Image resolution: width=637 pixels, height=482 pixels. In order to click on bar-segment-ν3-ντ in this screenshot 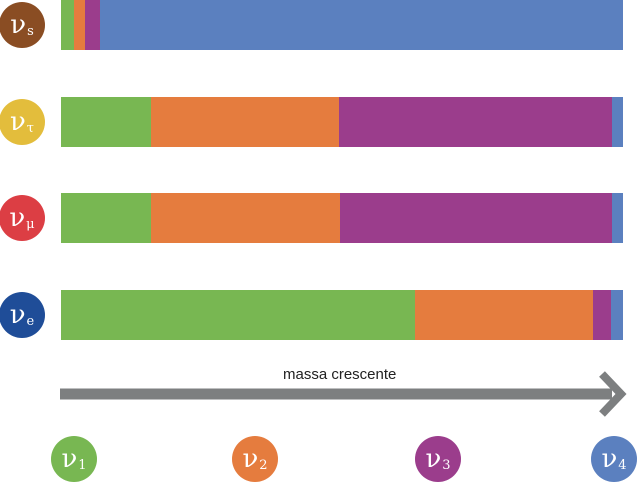, I will do `click(475, 122)`.